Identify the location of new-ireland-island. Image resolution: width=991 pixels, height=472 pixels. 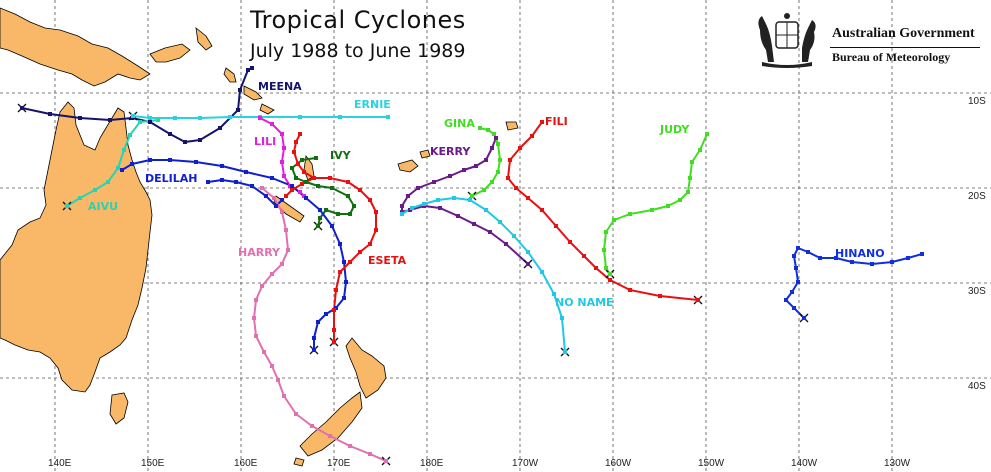
(204, 39).